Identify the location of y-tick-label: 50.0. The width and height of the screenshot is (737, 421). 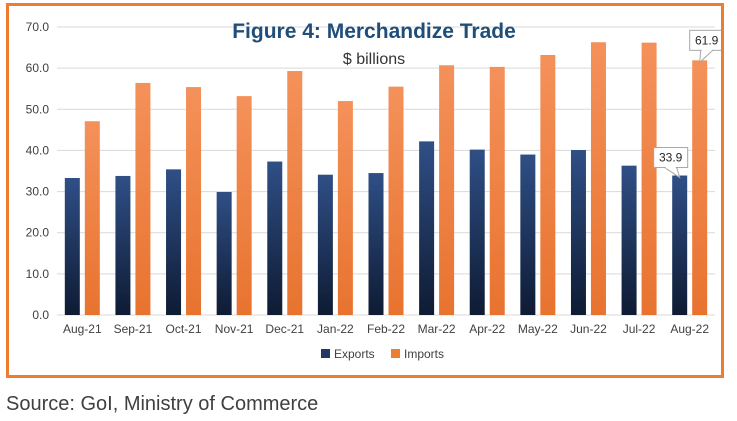
(38, 109).